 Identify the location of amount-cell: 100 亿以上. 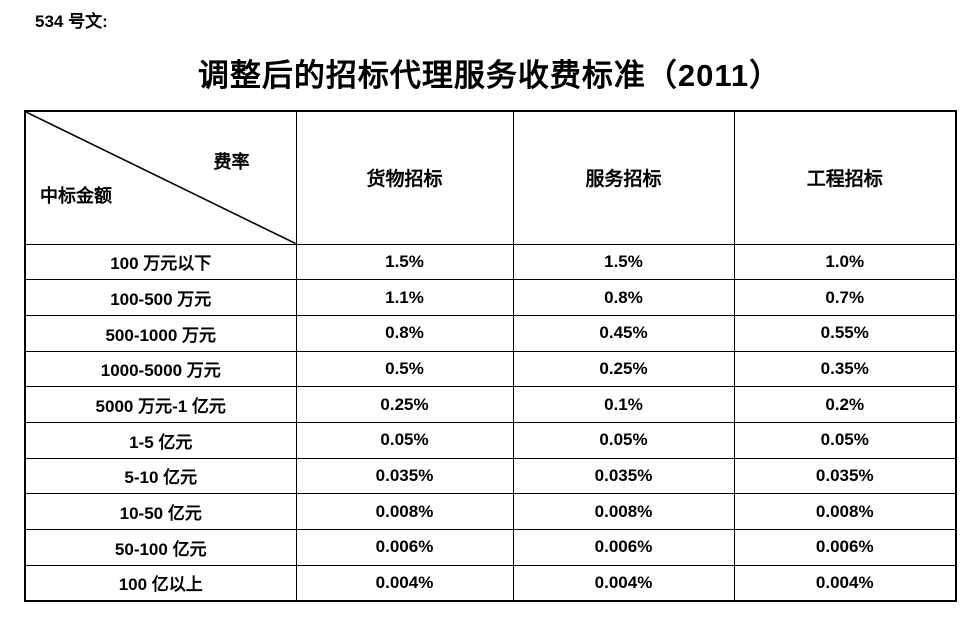
(160, 583).